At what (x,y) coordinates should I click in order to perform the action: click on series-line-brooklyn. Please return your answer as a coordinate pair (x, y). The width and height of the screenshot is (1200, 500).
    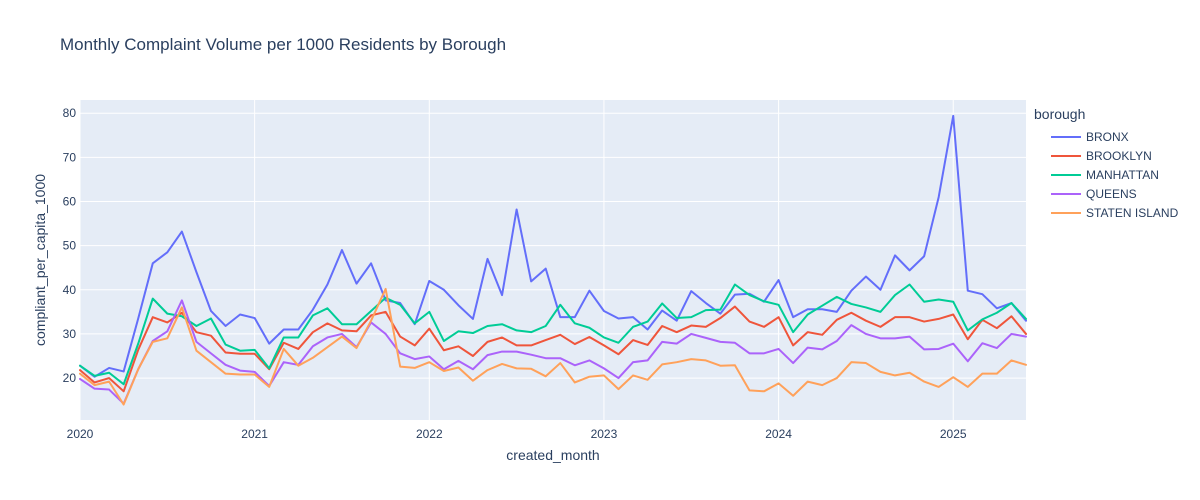
    Looking at the image, I should click on (553, 349).